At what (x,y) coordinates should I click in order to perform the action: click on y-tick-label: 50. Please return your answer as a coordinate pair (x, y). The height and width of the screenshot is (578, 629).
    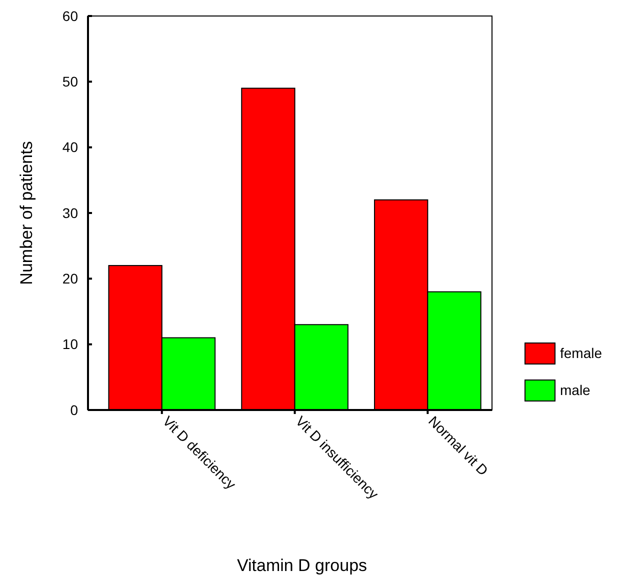
    Looking at the image, I should click on (70, 82).